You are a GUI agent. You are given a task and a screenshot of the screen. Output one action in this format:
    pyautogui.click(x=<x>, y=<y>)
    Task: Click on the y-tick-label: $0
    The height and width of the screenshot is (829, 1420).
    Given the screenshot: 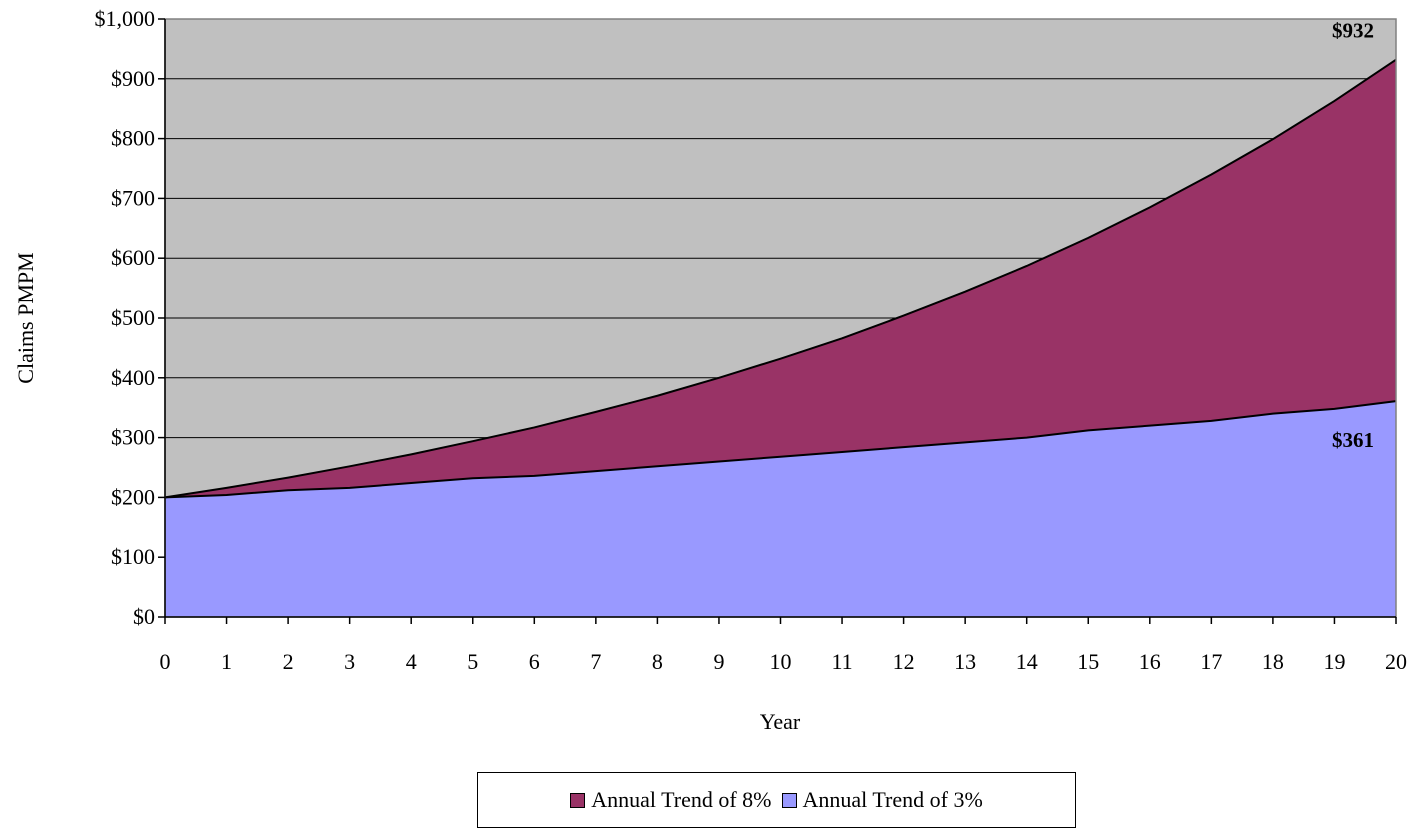 What is the action you would take?
    pyautogui.click(x=144, y=616)
    